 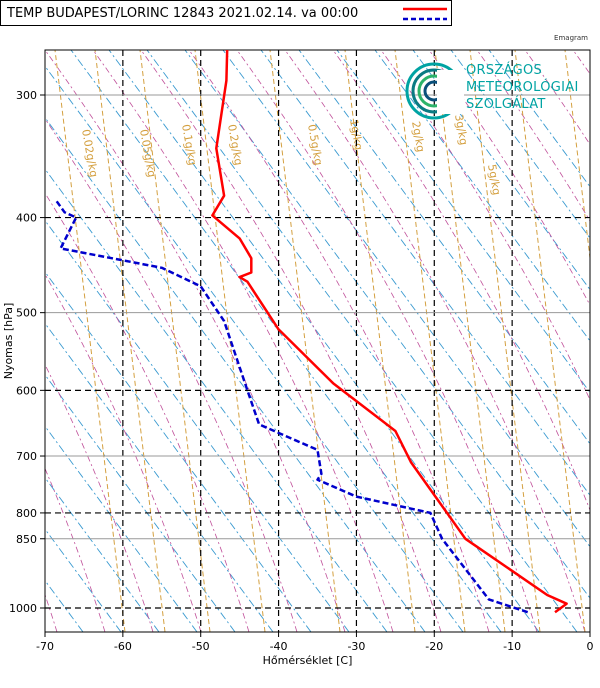 What do you see at coordinates (418, 136) in the screenshot?
I see `mixing-ratio-label: 2g/kg` at bounding box center [418, 136].